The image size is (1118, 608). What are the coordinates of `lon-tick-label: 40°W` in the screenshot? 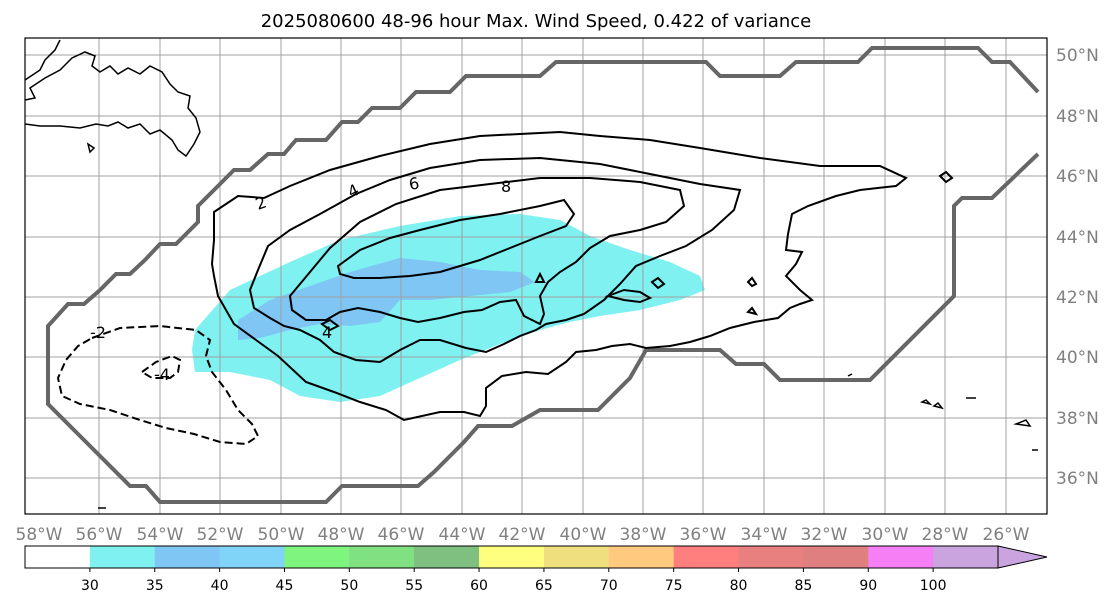 It's located at (583, 535).